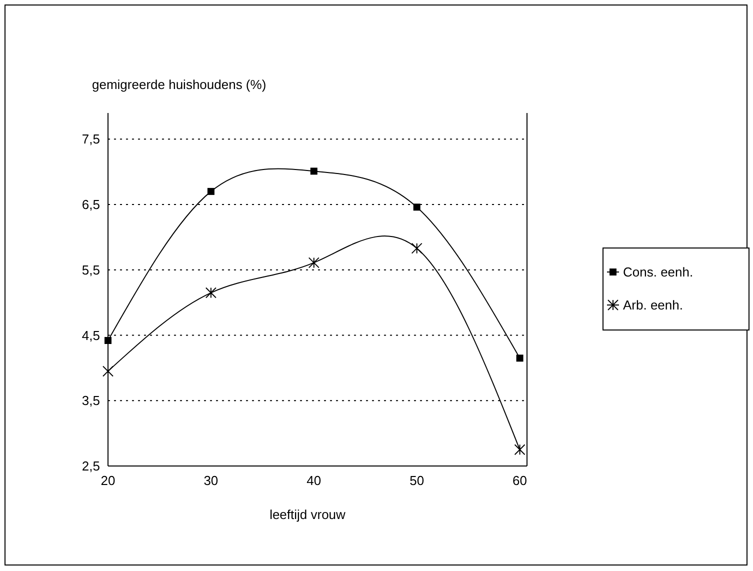  I want to click on x-tick-label: 20, so click(108, 480).